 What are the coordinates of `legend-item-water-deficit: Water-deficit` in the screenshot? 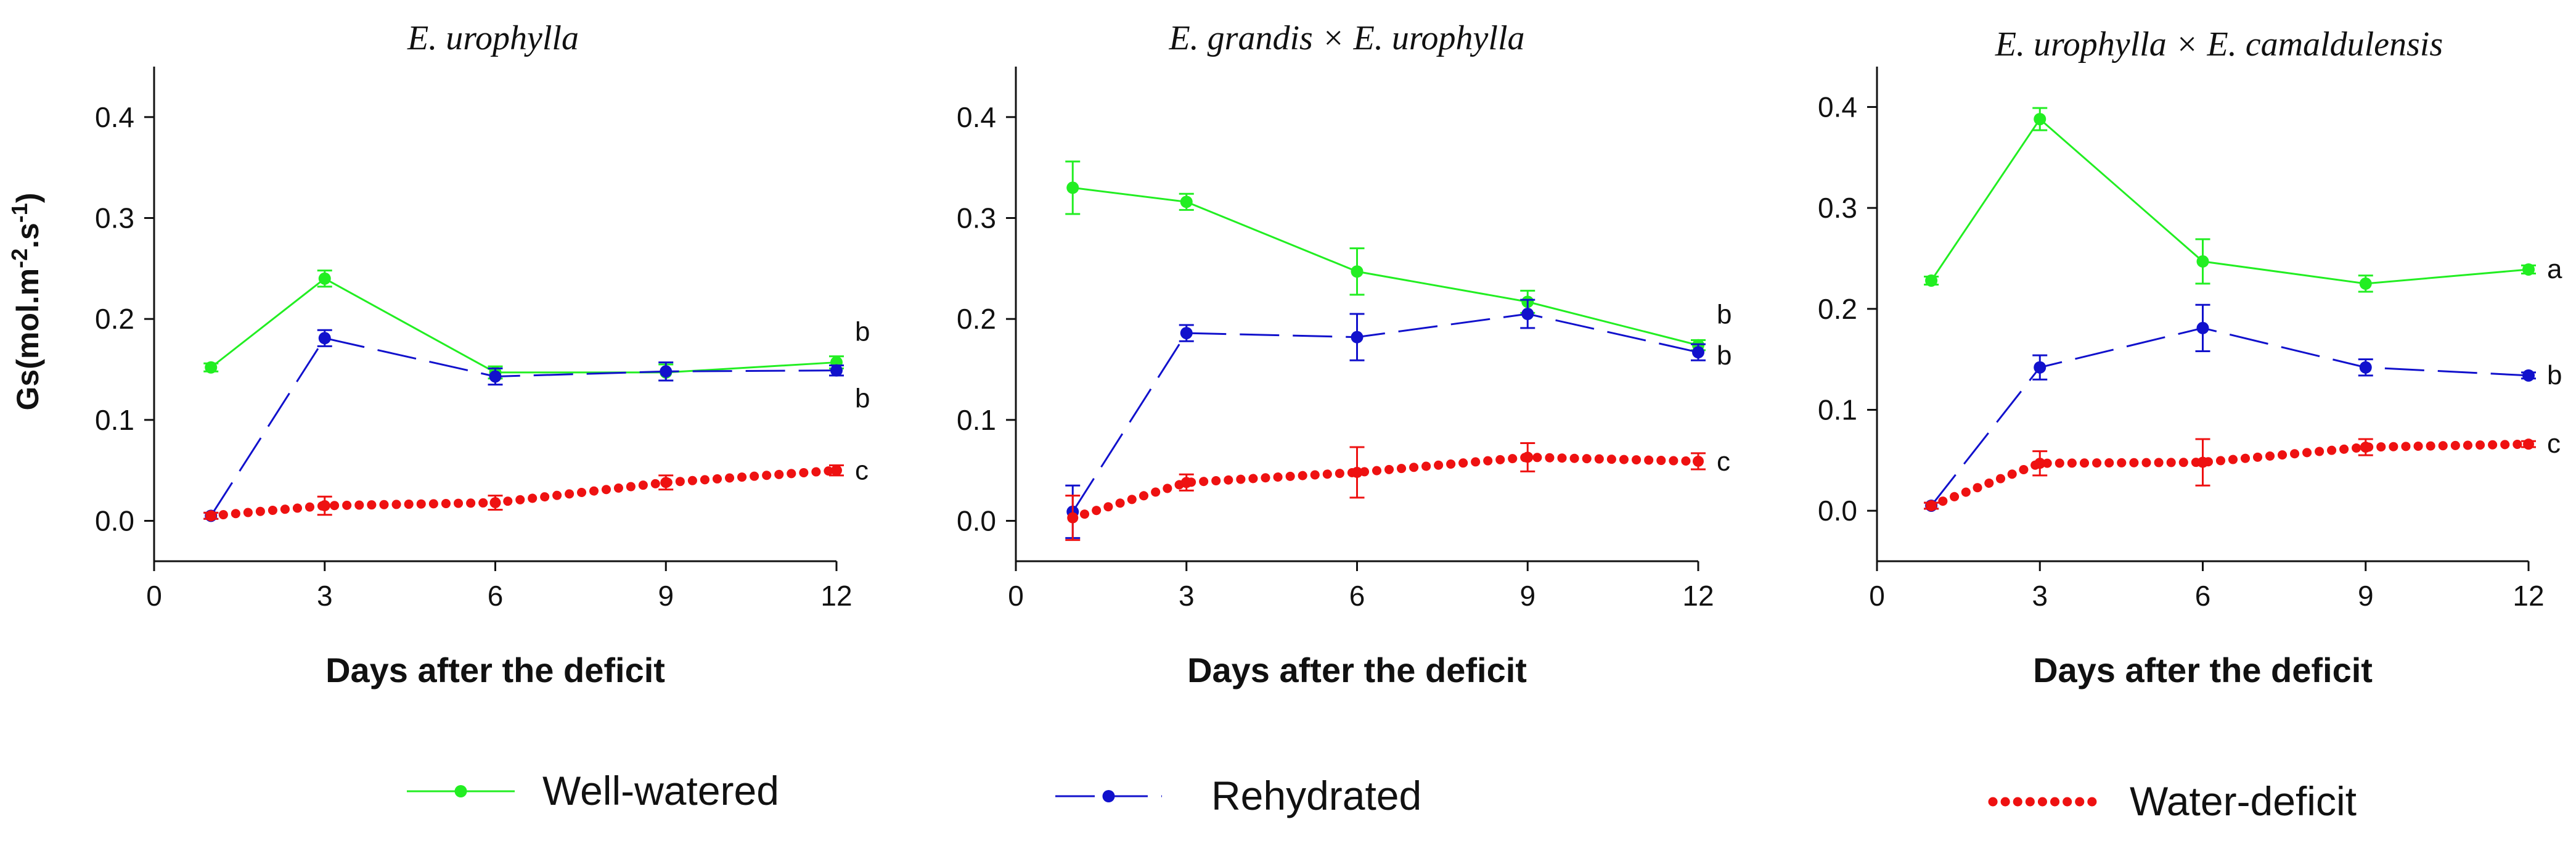 It's located at (2172, 801).